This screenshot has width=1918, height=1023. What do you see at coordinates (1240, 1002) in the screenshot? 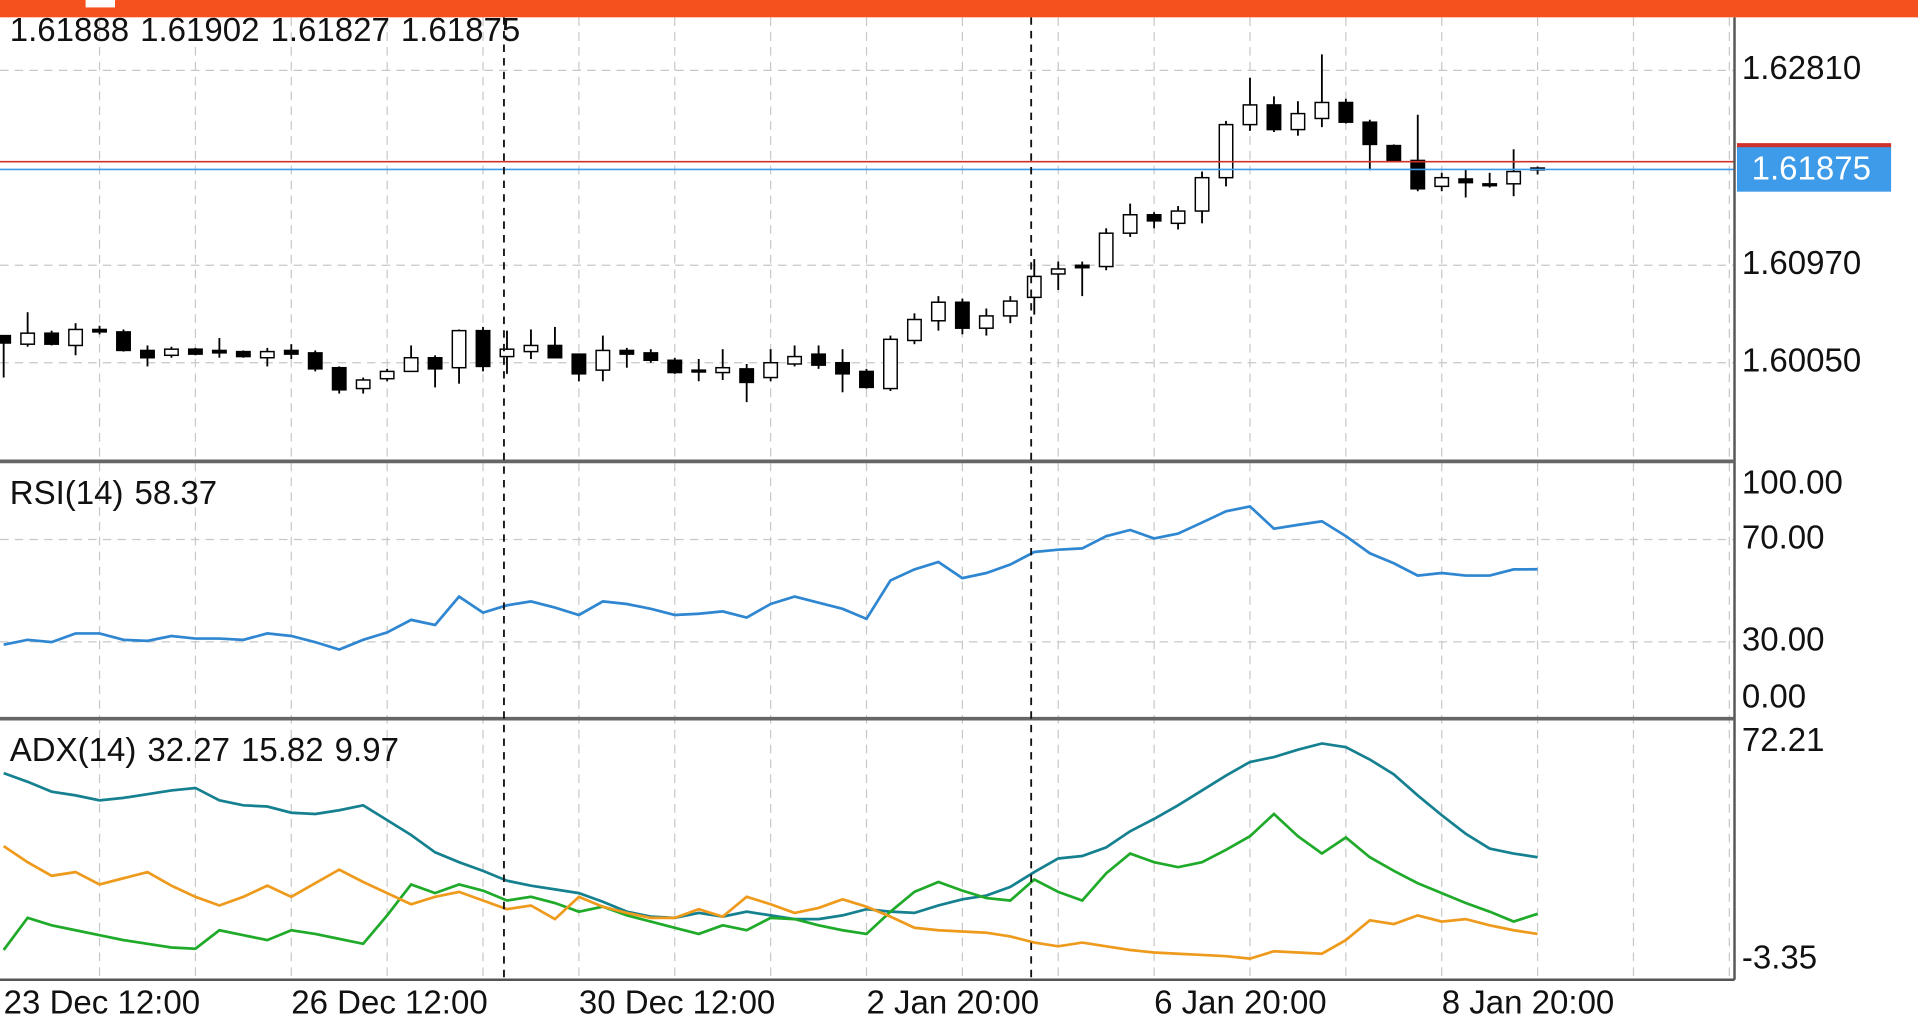
I see `x-tick-label: 6 Jan 20:00` at bounding box center [1240, 1002].